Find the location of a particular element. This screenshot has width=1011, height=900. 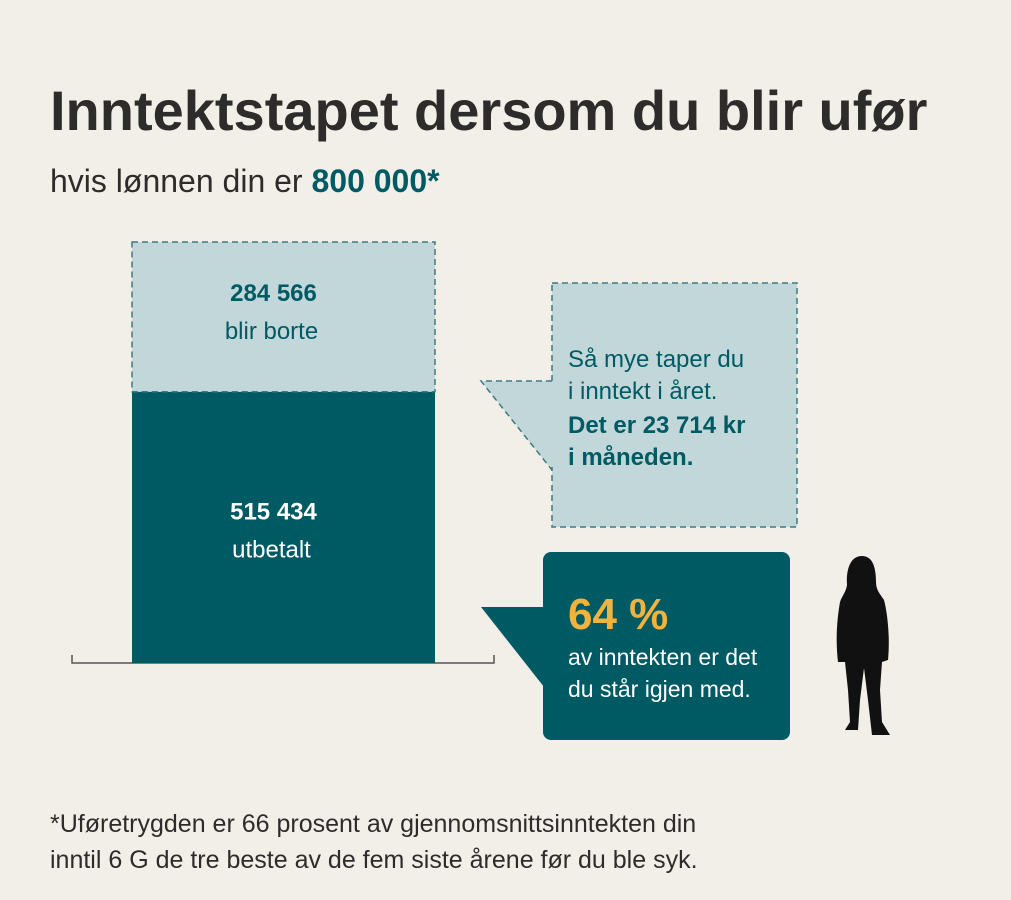

callout-text: i inntekt i året. is located at coordinates (642, 391).